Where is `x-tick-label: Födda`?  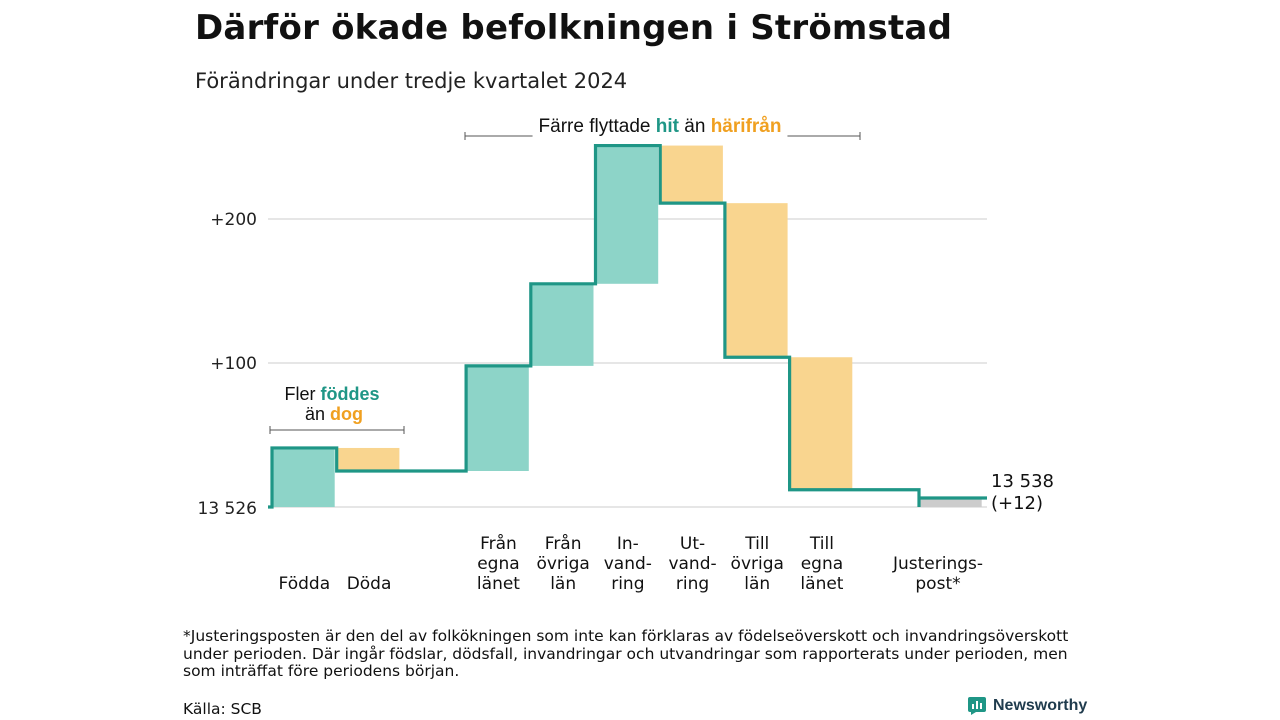
x-tick-label: Födda is located at coordinates (305, 584).